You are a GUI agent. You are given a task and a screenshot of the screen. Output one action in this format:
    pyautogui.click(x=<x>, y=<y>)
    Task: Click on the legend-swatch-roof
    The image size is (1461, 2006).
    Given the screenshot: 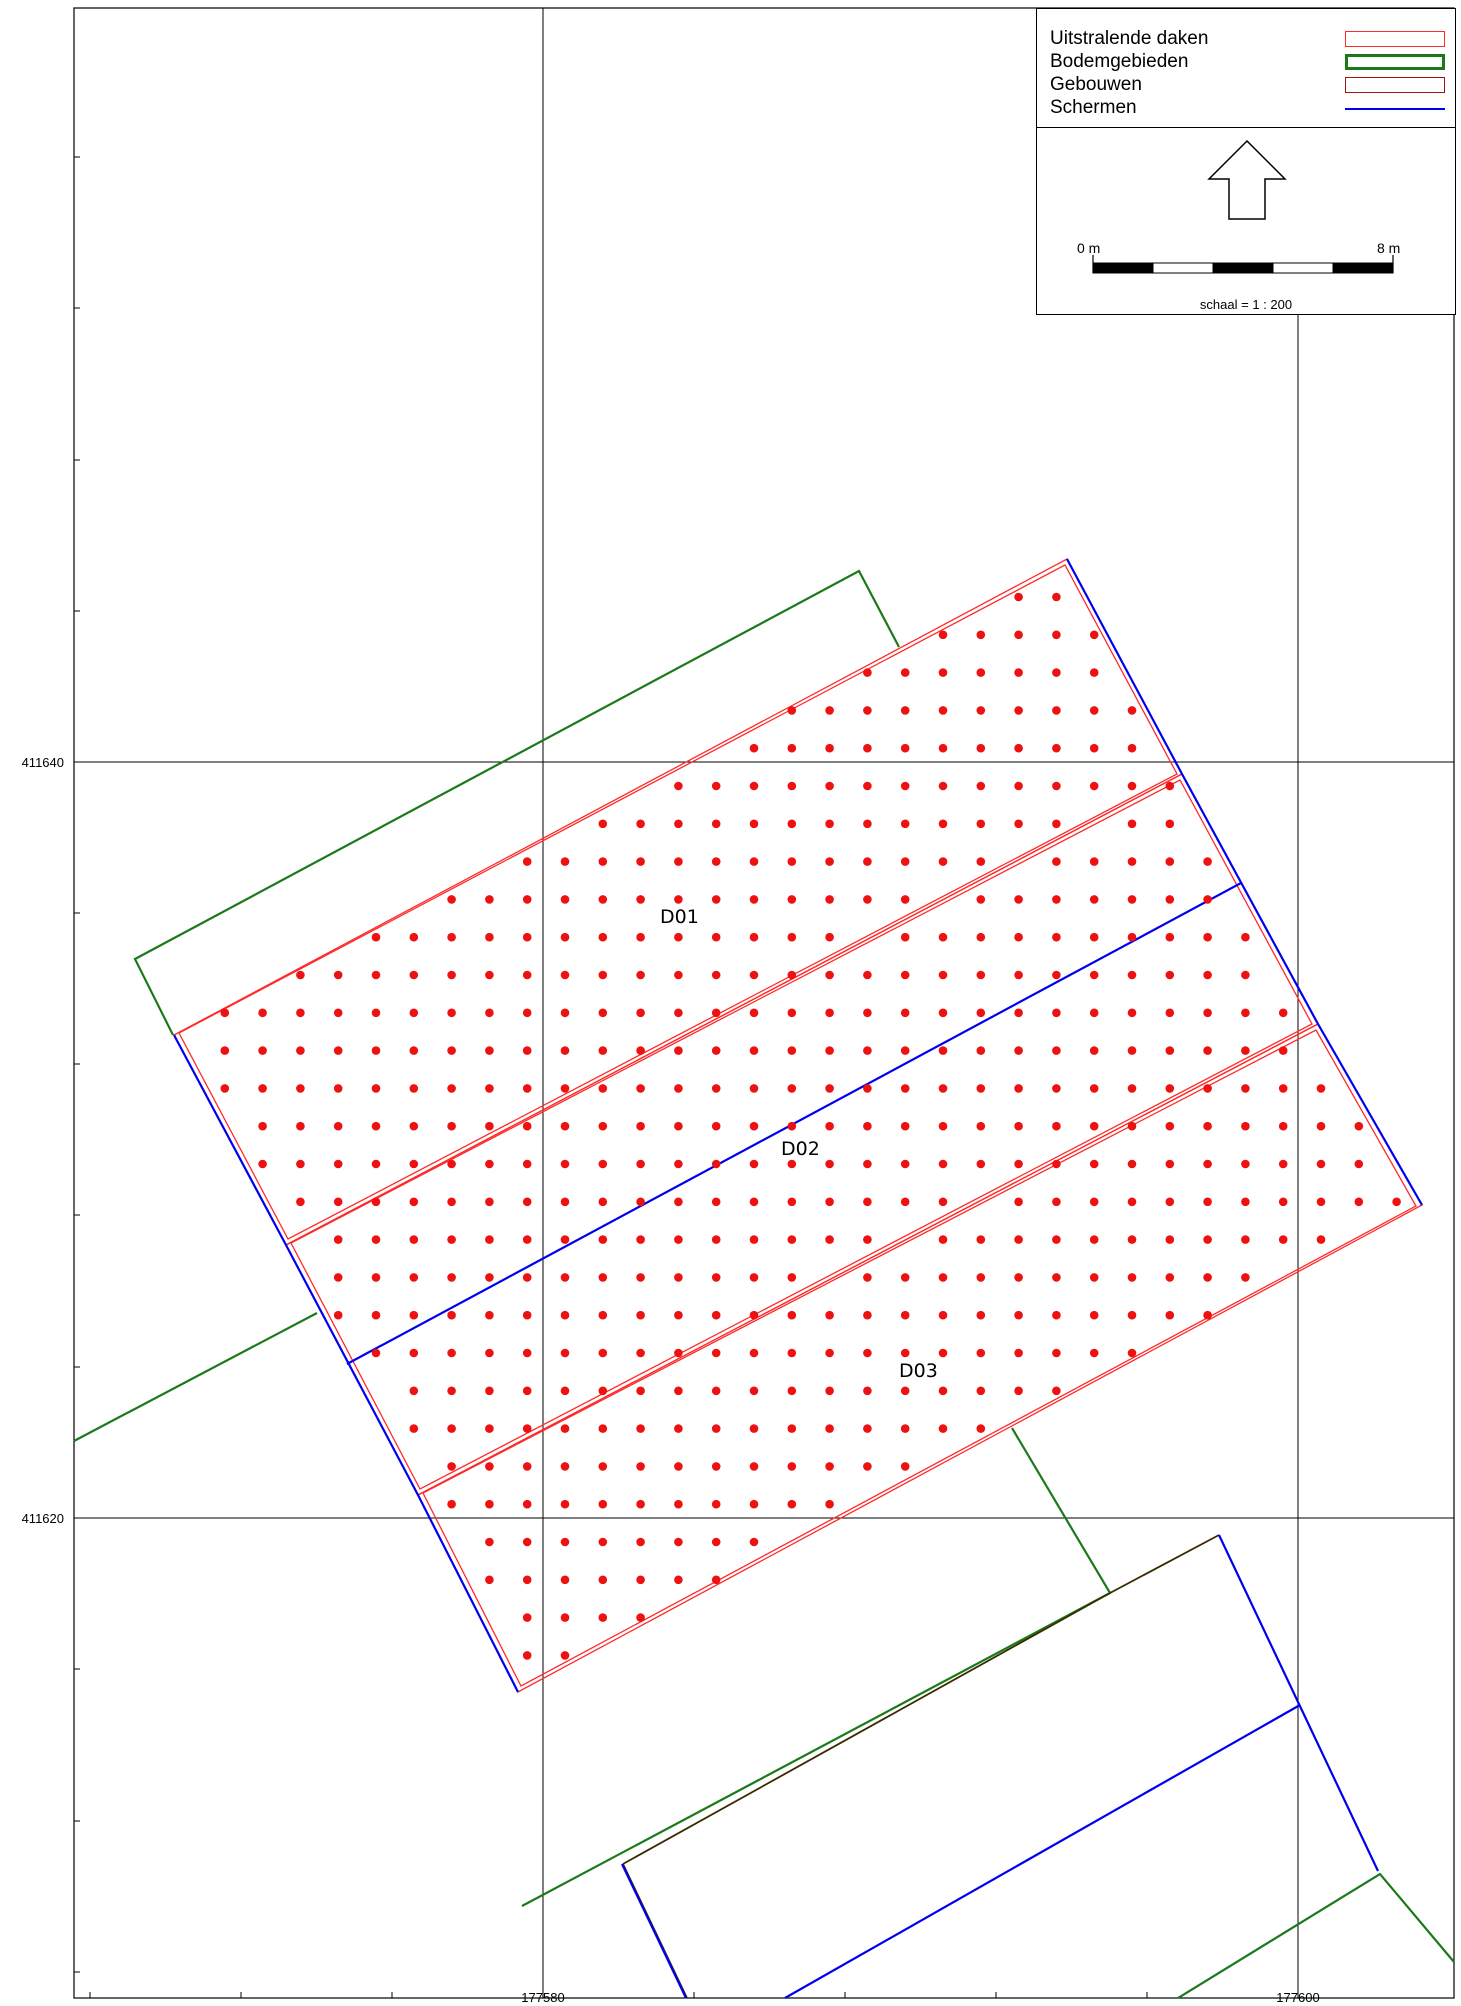 What is the action you would take?
    pyautogui.click(x=1395, y=39)
    